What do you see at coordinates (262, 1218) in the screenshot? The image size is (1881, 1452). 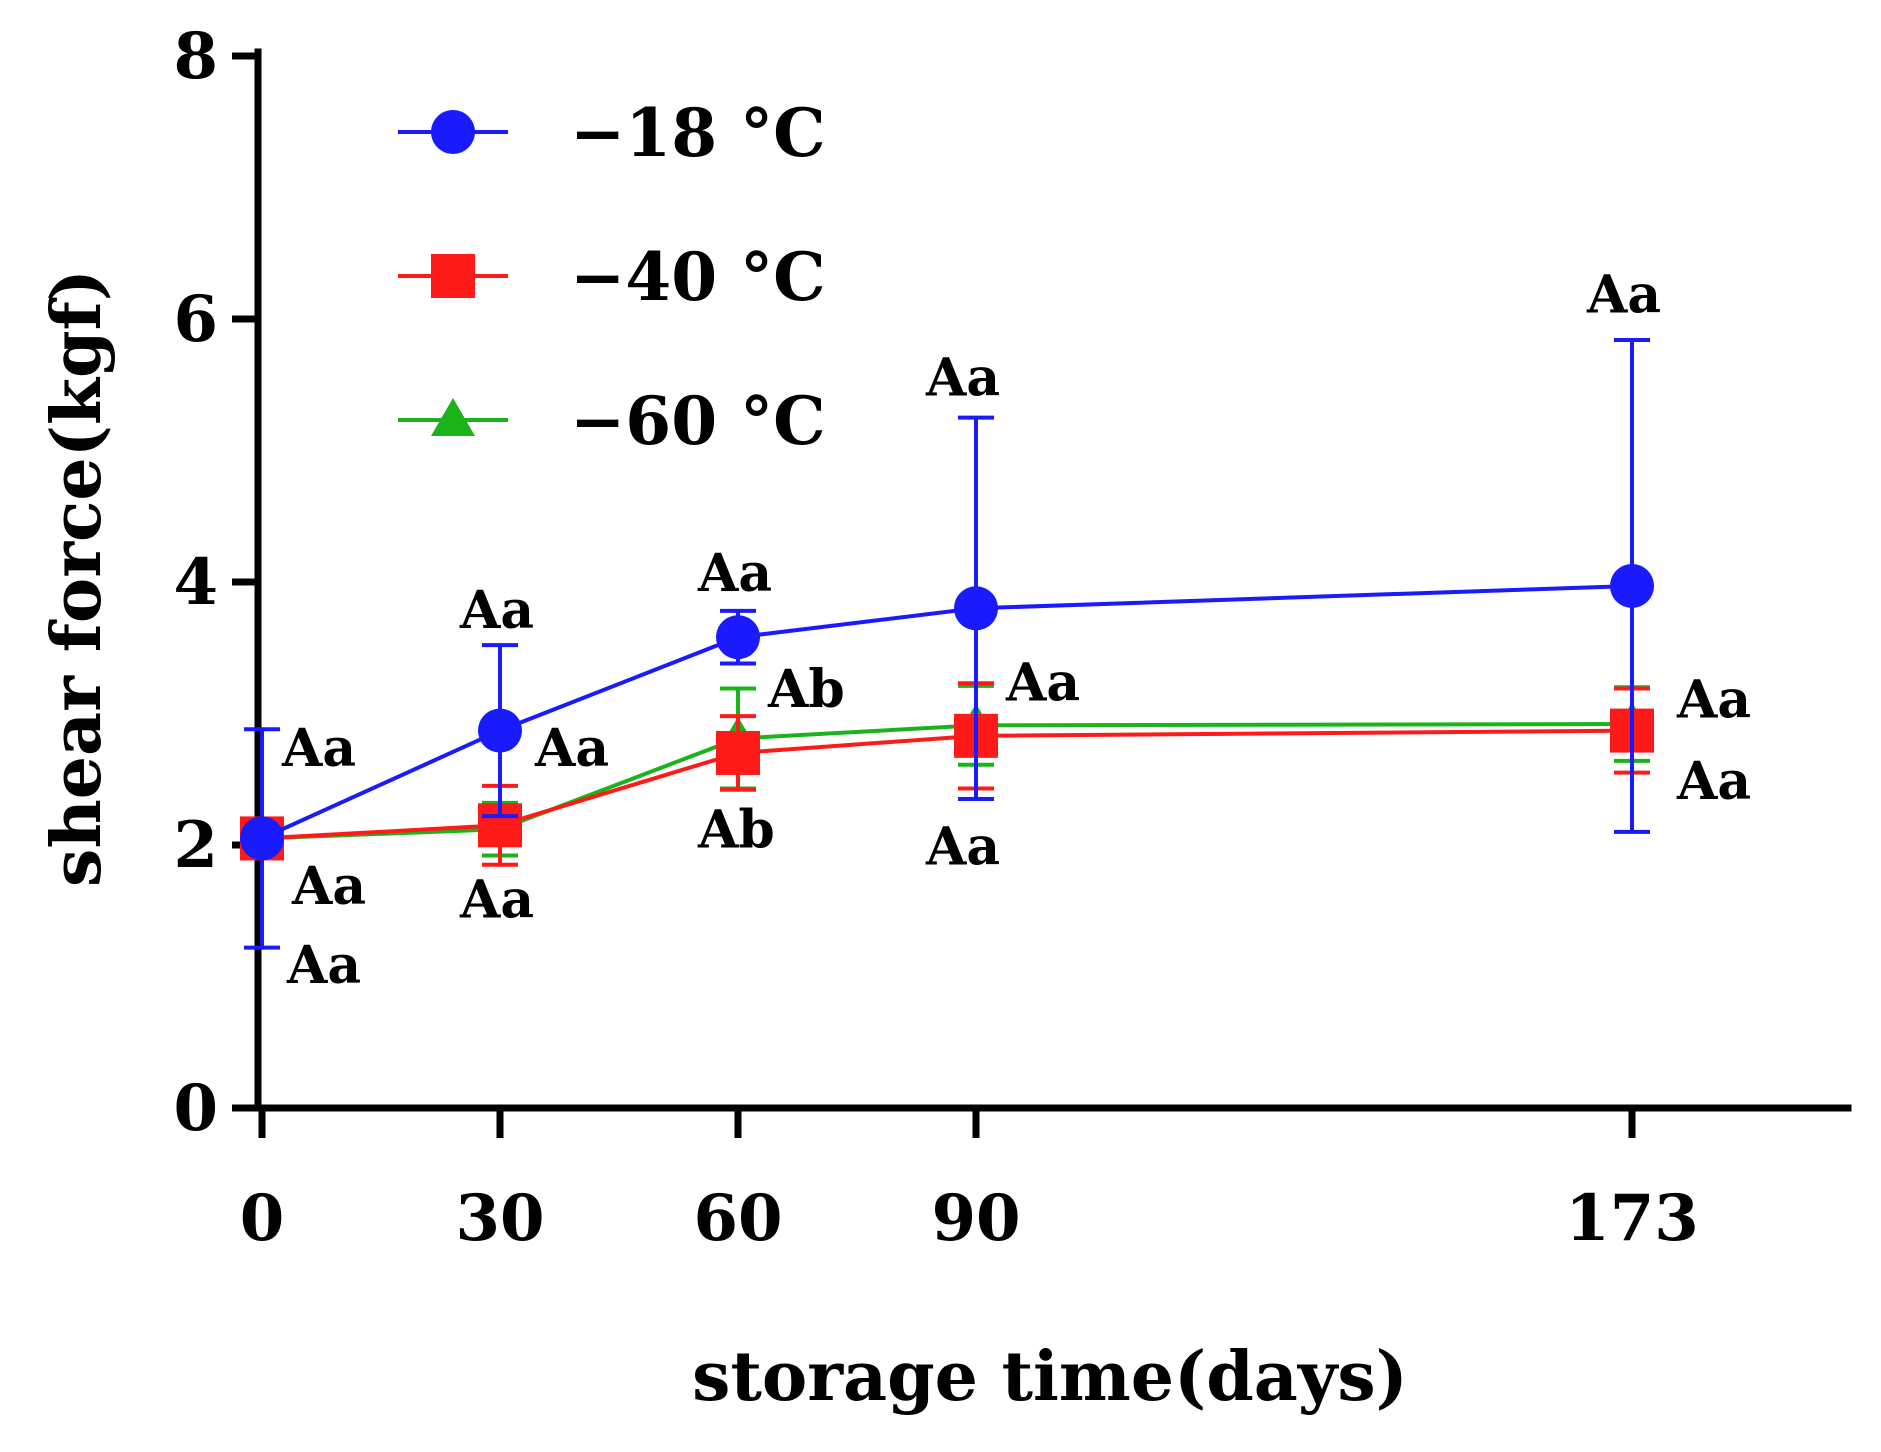 I see `x-tick-label: 0` at bounding box center [262, 1218].